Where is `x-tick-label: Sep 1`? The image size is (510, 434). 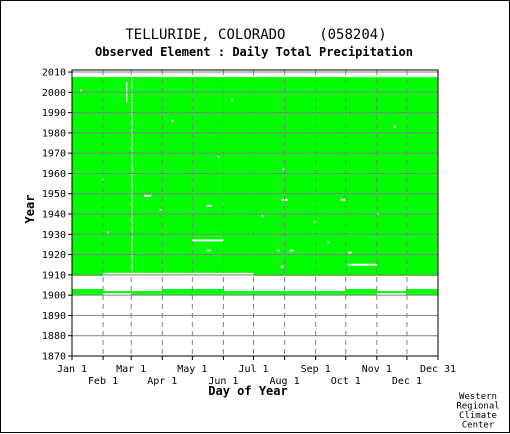 x-tick-label: Sep 1 is located at coordinates (316, 369).